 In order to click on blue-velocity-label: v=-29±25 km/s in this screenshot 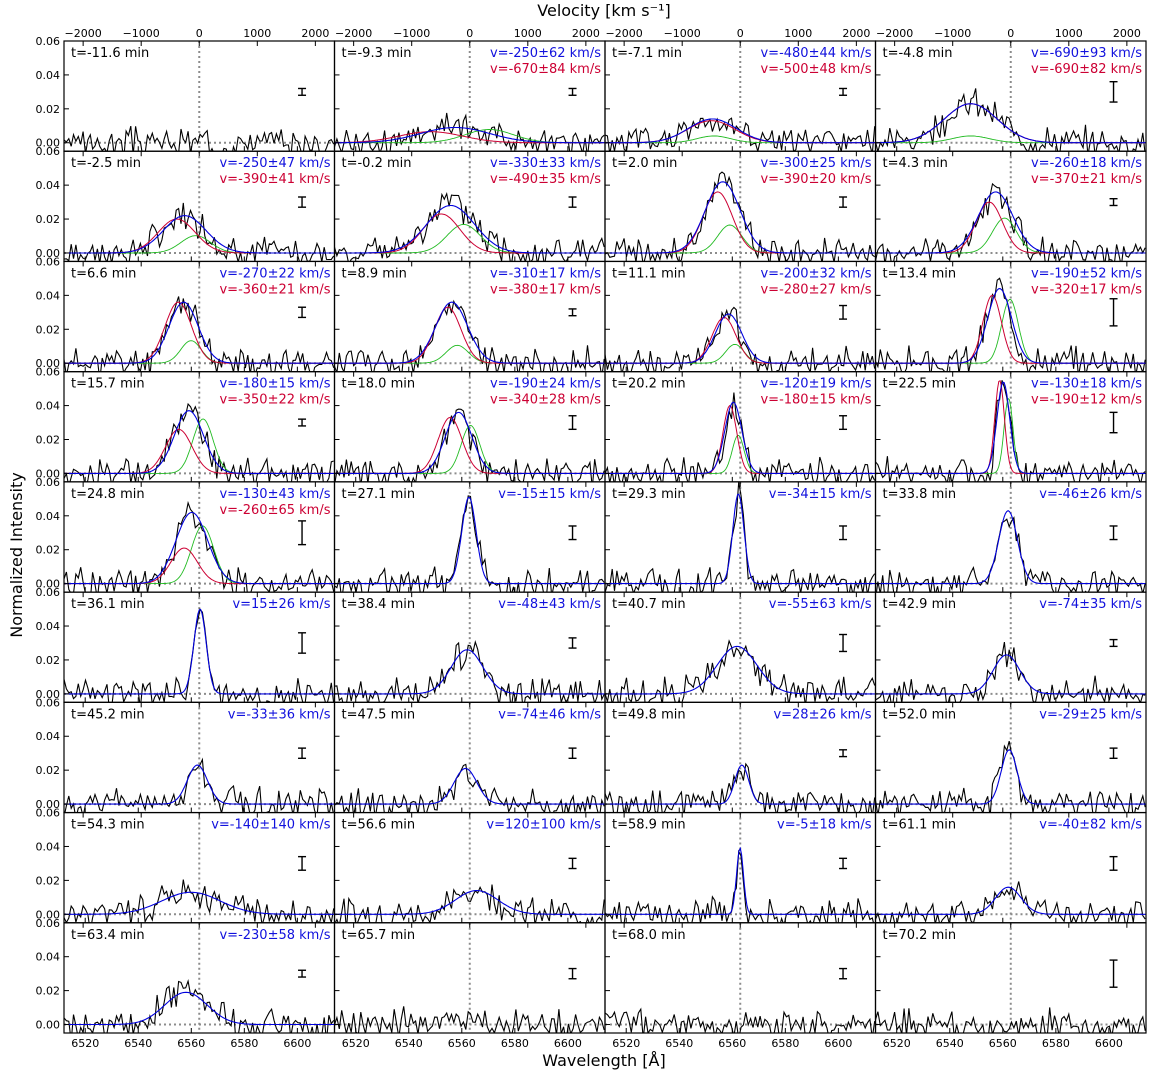, I will do `click(1090, 714)`.